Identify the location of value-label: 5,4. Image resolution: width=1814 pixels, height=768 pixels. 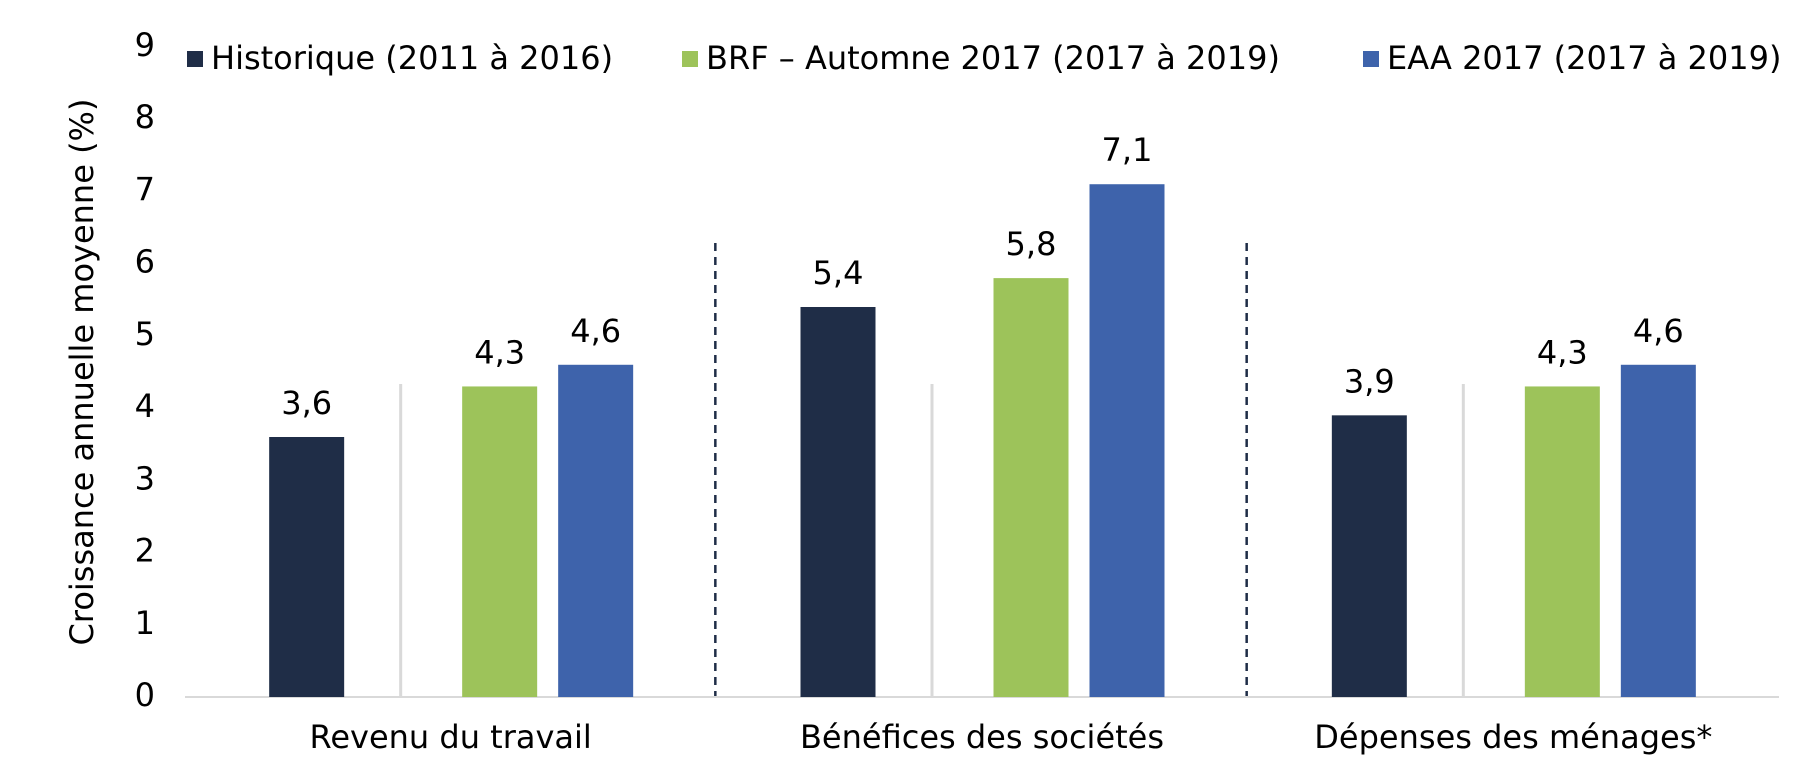
(838, 273).